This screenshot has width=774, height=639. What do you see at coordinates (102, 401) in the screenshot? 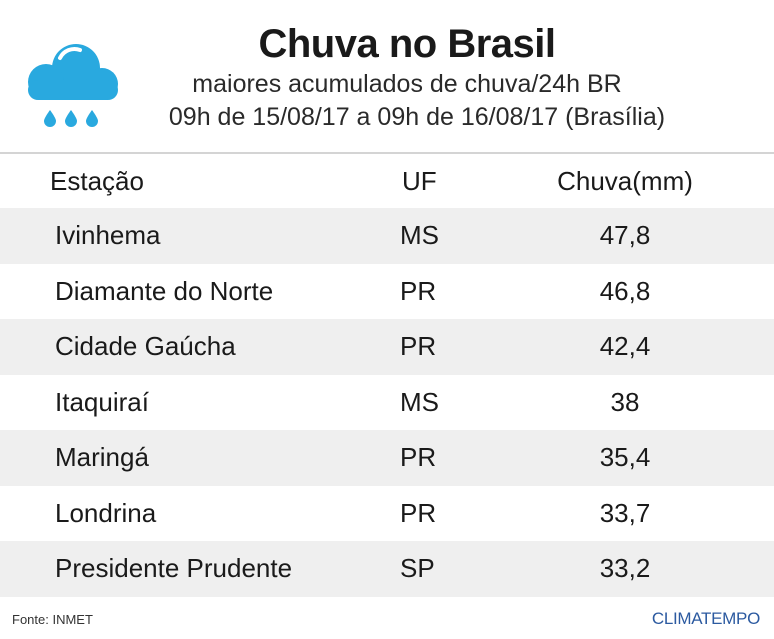
I see `station-cell: Itaquiraí` at bounding box center [102, 401].